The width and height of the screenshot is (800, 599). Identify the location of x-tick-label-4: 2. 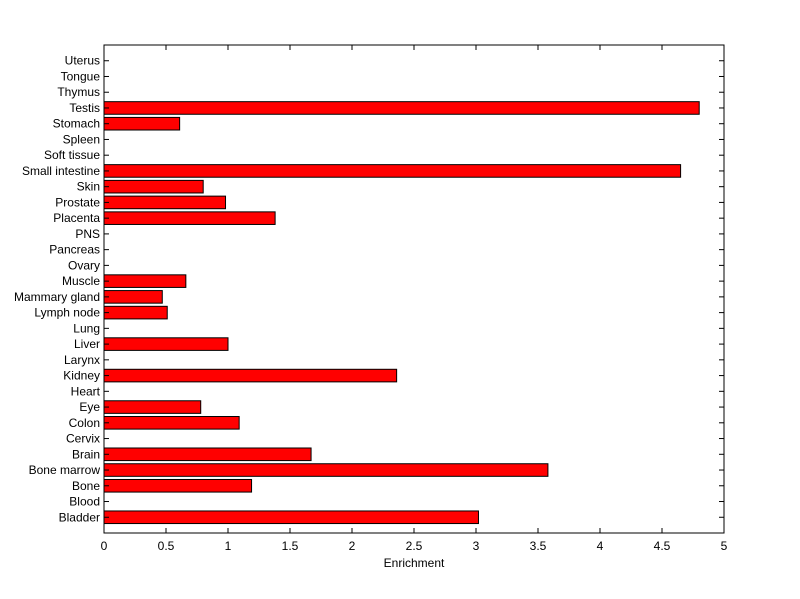
(352, 546).